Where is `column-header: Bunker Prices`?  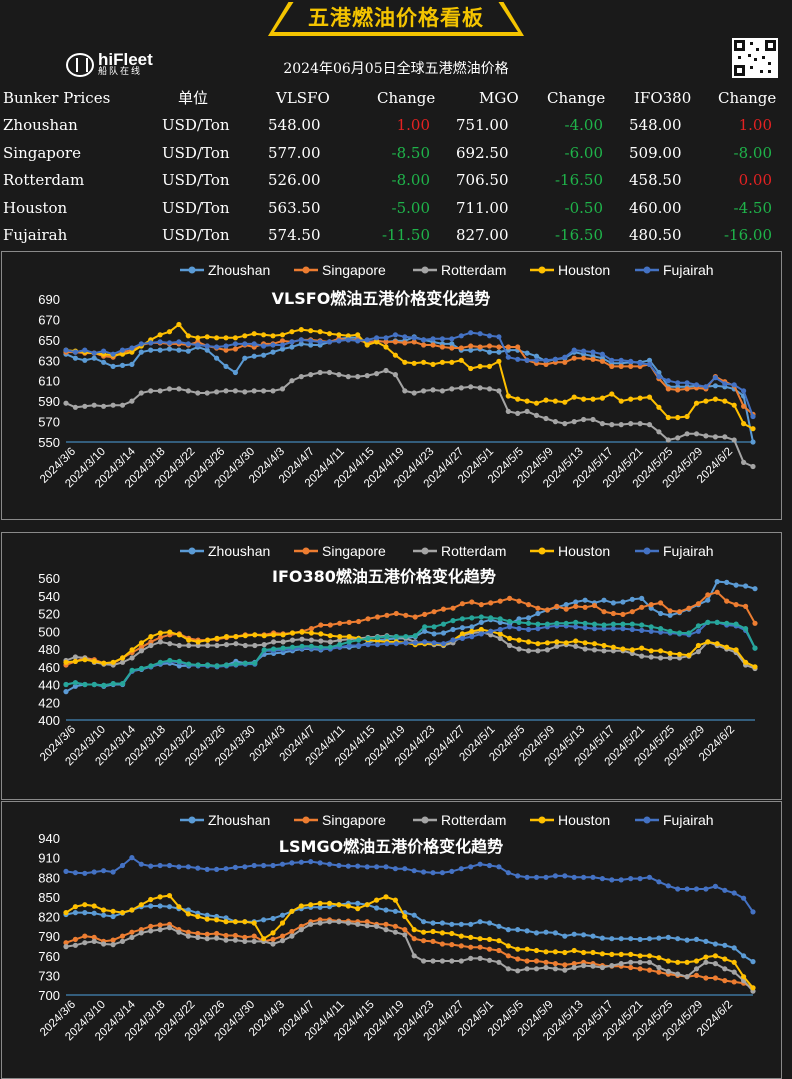 column-header: Bunker Prices is located at coordinates (57, 98).